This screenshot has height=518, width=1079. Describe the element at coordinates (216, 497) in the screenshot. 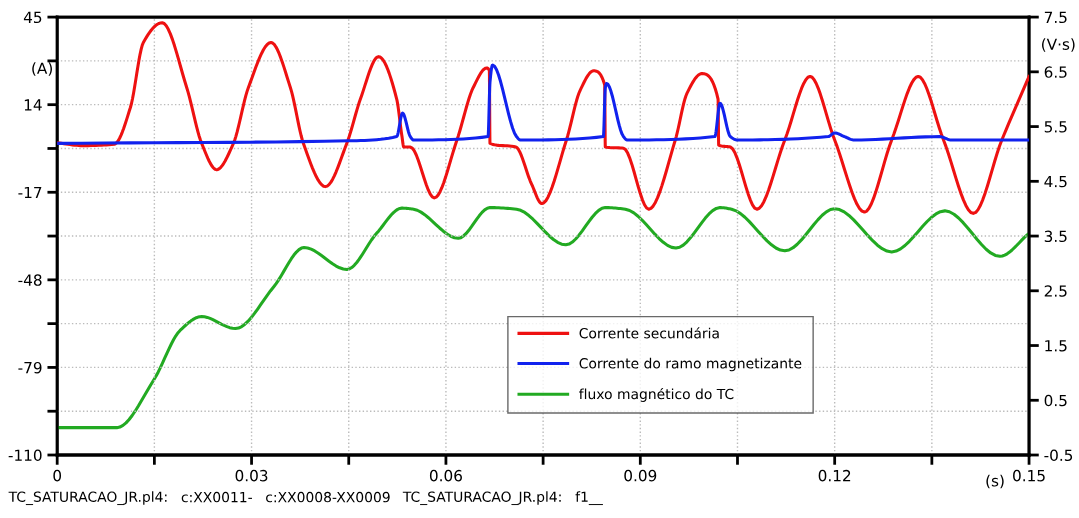

I see `text: c:XX0011-` at that location.